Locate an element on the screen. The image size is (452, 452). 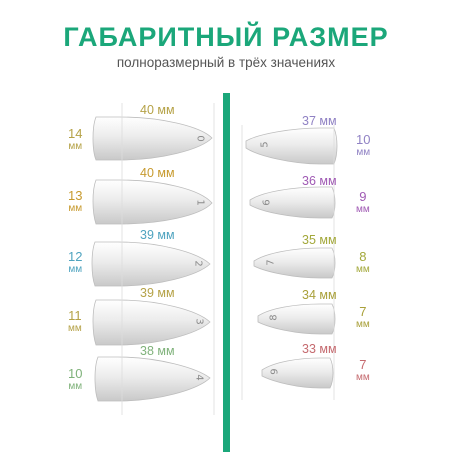
width-label-2: 39 мм is located at coordinates (157, 235).